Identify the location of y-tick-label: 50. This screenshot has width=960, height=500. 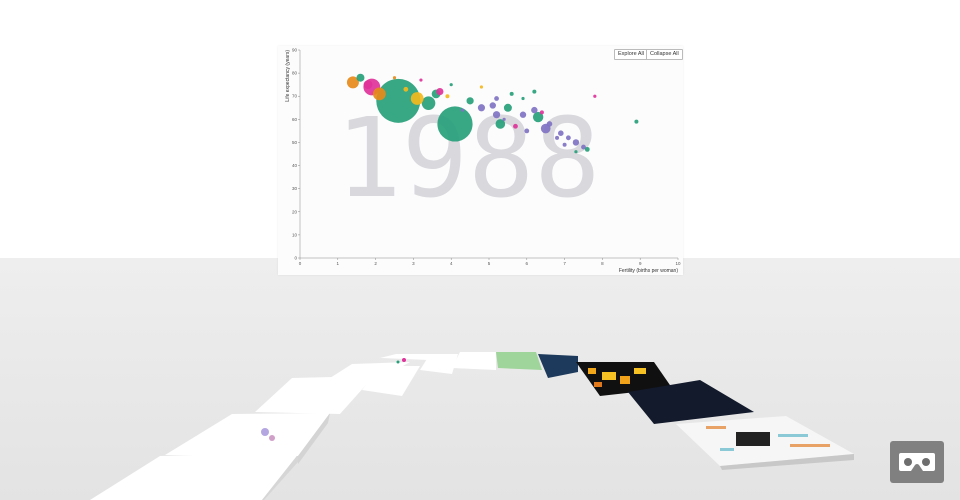
(295, 142).